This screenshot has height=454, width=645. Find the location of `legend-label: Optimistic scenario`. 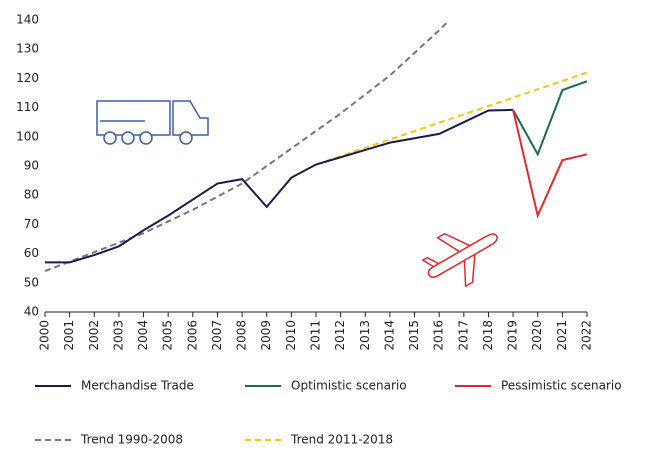

legend-label: Optimistic scenario is located at coordinates (349, 386).